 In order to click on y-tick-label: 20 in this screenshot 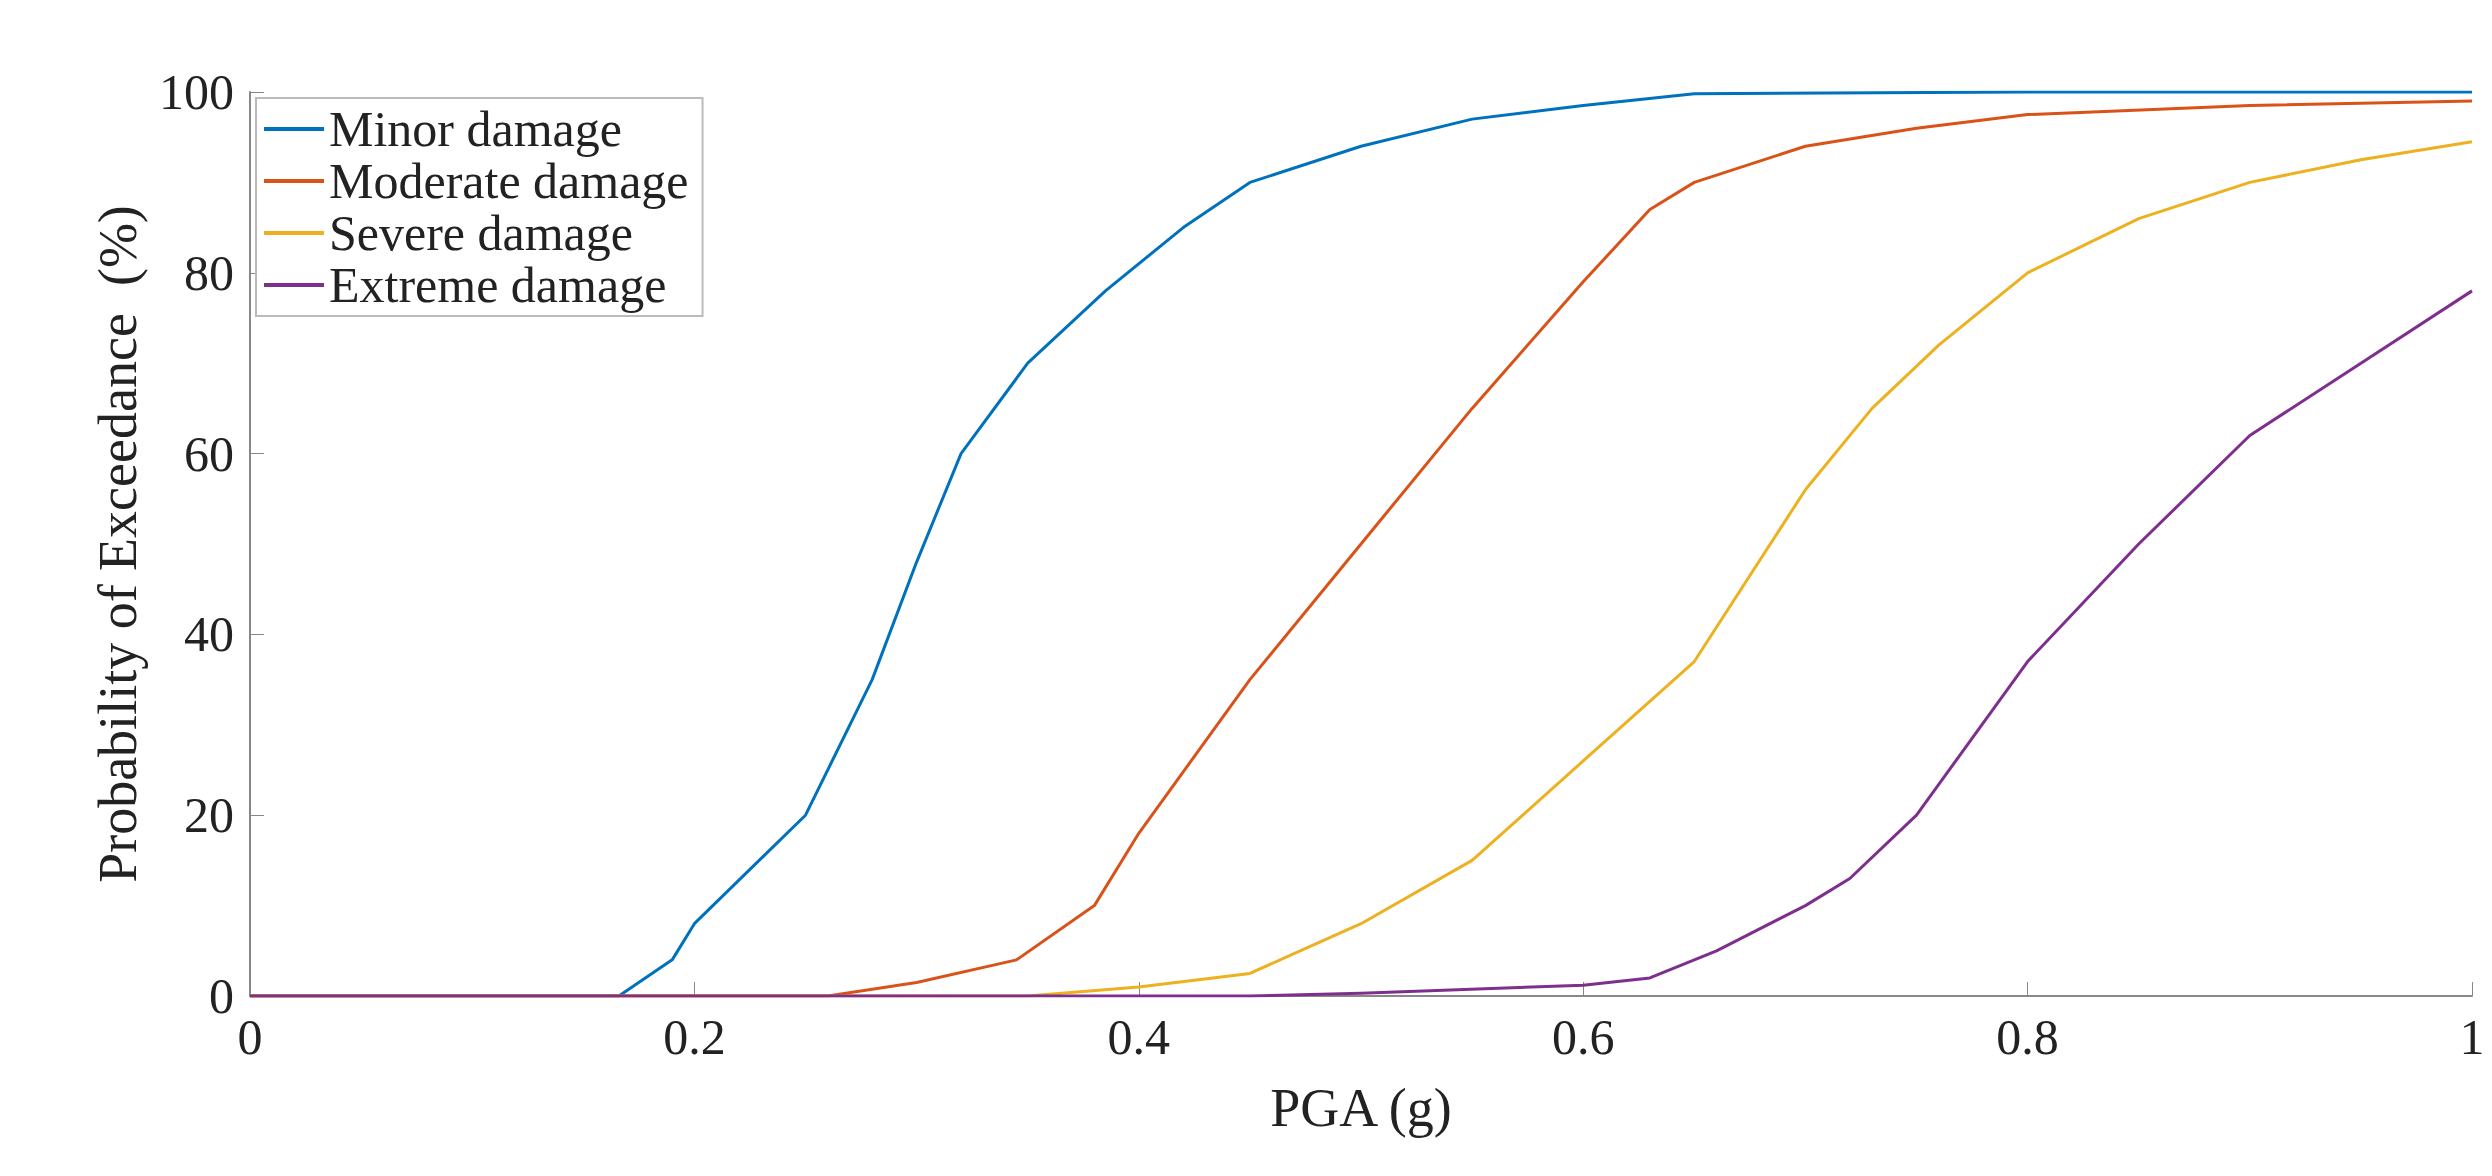, I will do `click(209, 815)`.